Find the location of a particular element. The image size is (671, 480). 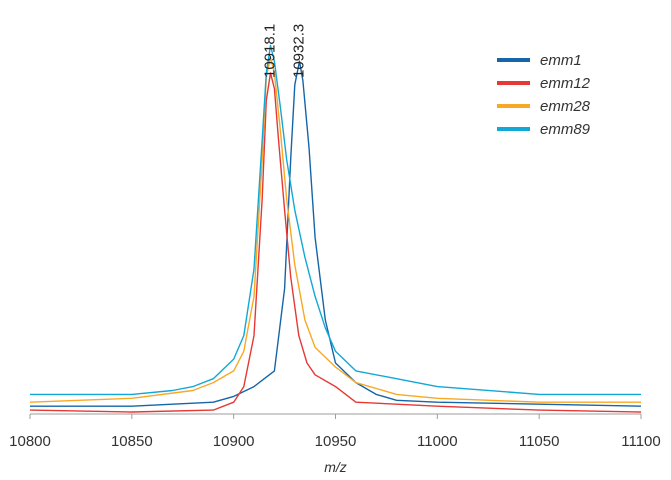

legend-label-emm28: emm28 is located at coordinates (565, 106).